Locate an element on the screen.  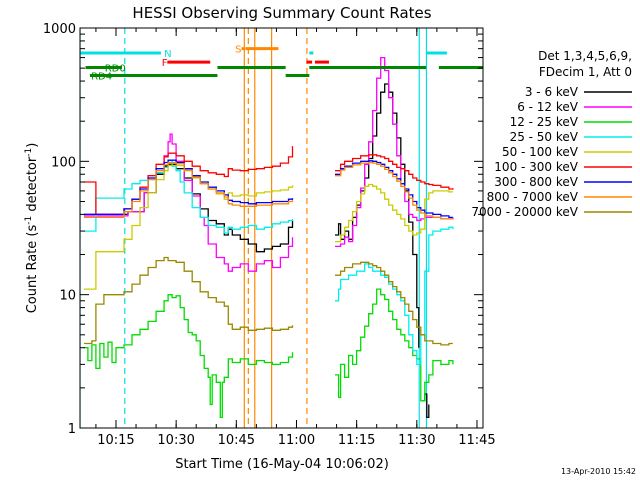
flag-label: RD0 is located at coordinates (115, 69).